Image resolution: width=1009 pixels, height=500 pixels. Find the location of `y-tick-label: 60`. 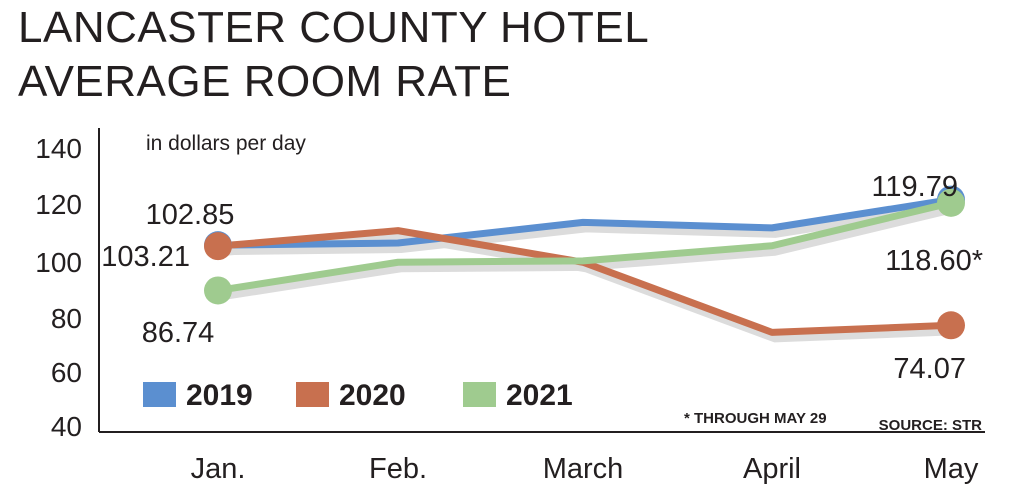

y-tick-label: 60 is located at coordinates (66, 372).